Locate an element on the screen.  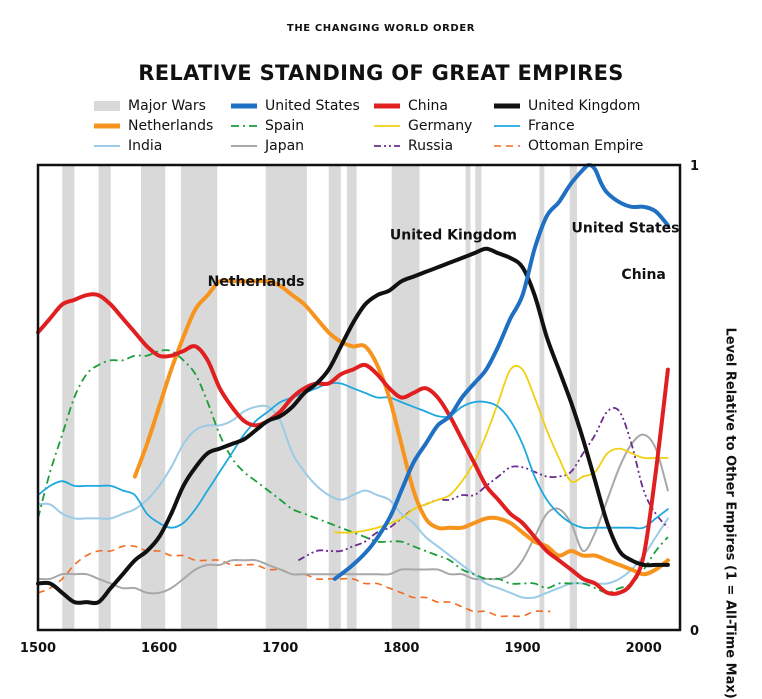
annotation-united-states: United States is located at coordinates (626, 228).